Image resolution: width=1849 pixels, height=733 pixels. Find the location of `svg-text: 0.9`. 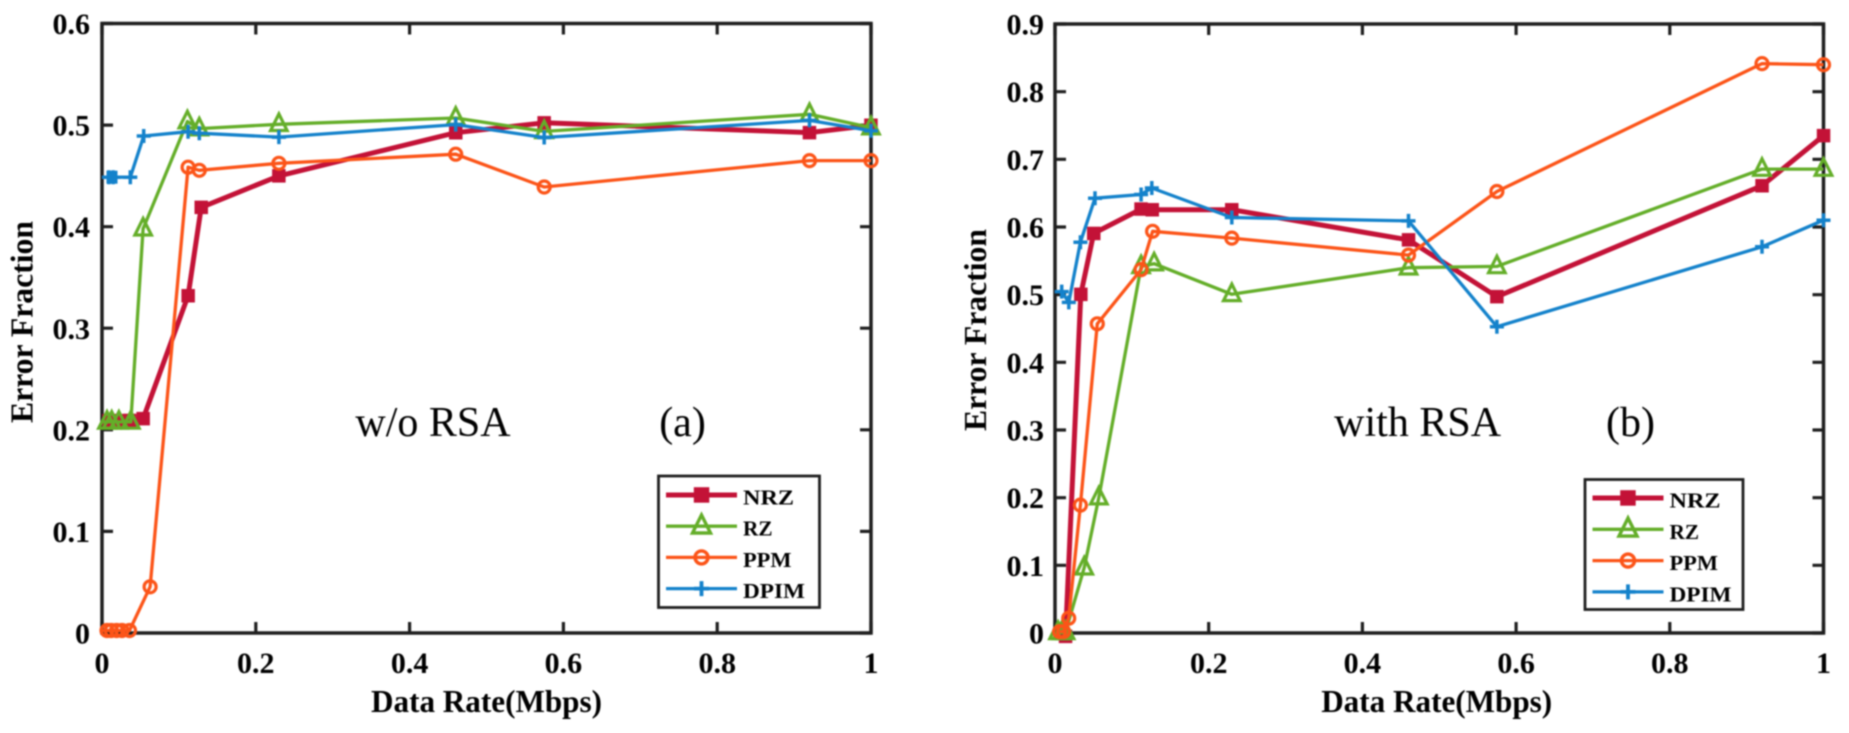

svg-text: 0.9 is located at coordinates (1026, 25).